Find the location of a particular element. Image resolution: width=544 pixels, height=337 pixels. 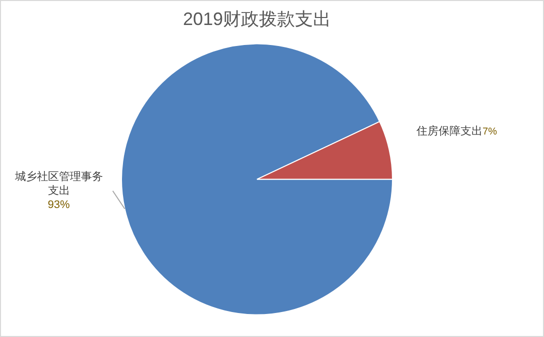

chart-title: 2019财政拨款支出 is located at coordinates (257, 18).